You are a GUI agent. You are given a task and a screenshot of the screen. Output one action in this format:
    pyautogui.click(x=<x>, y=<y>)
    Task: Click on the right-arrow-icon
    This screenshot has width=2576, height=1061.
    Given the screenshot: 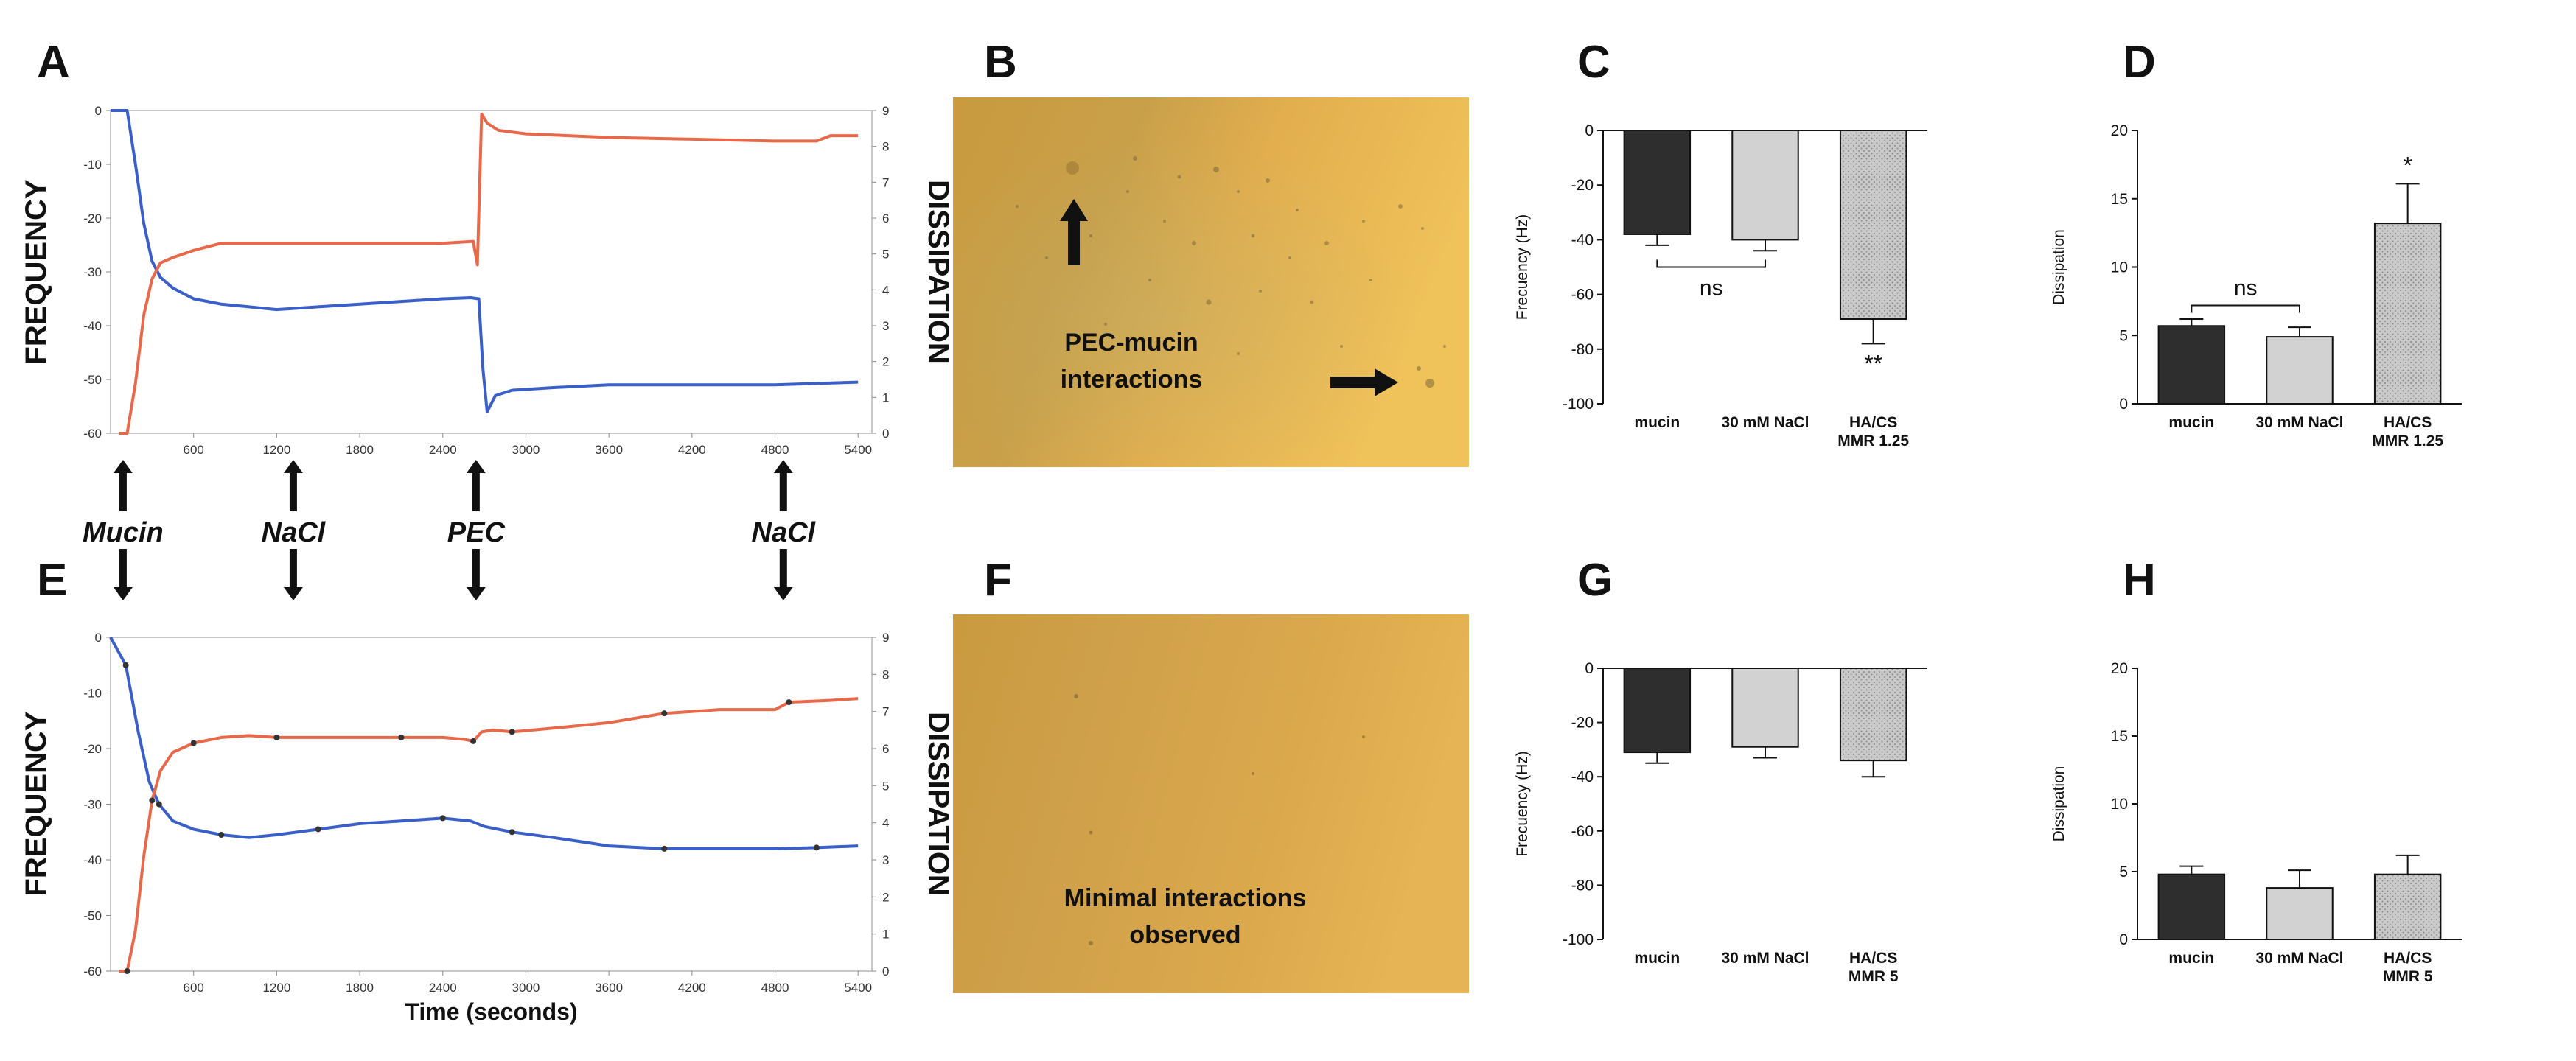 What is the action you would take?
    pyautogui.click(x=1364, y=382)
    